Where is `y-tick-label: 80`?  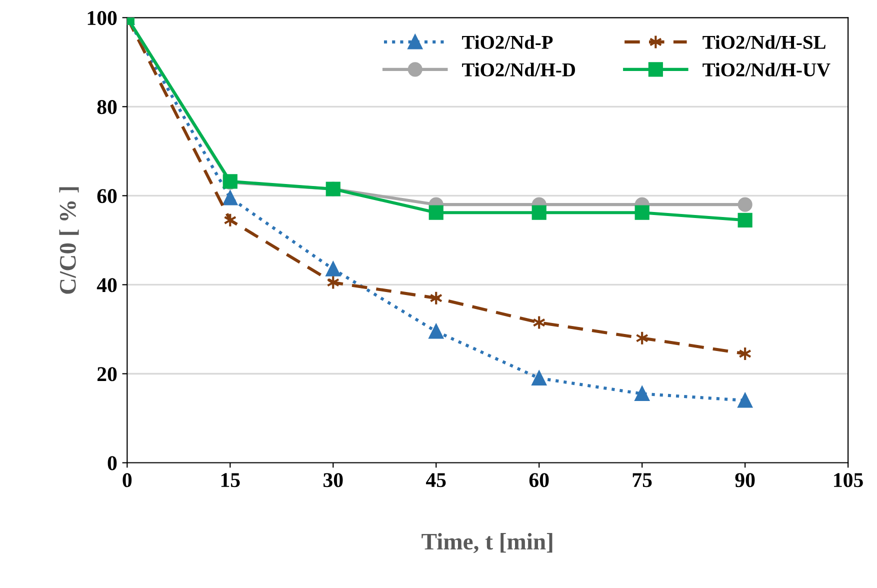
y-tick-label: 80 is located at coordinates (107, 107).